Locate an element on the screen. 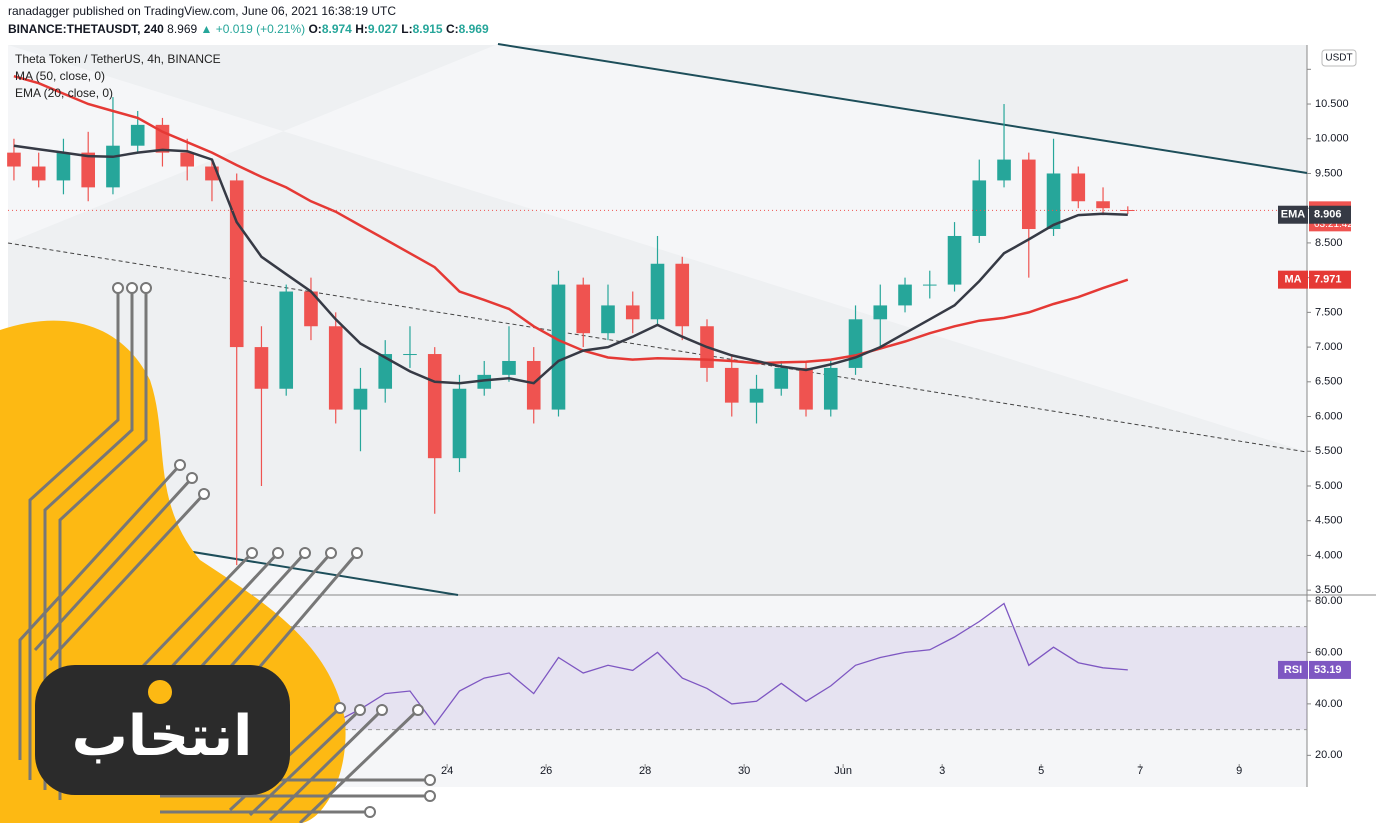 This screenshot has width=1376, height=823. y-tick-label: 6.000 is located at coordinates (1329, 416).